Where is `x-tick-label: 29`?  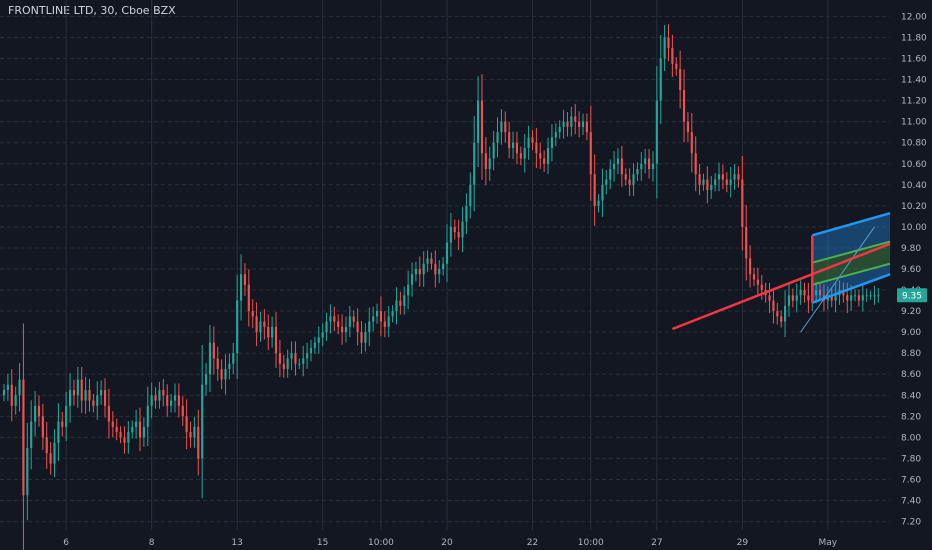 x-tick-label: 29 is located at coordinates (743, 543).